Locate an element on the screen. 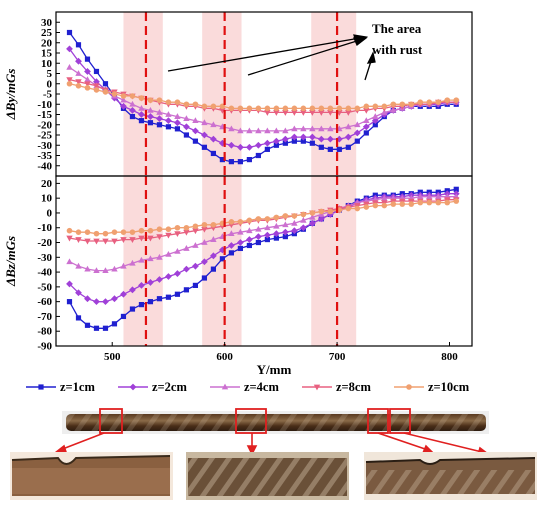 The height and width of the screenshot is (506, 550). y-tick-label: -60 is located at coordinates (44, 302).